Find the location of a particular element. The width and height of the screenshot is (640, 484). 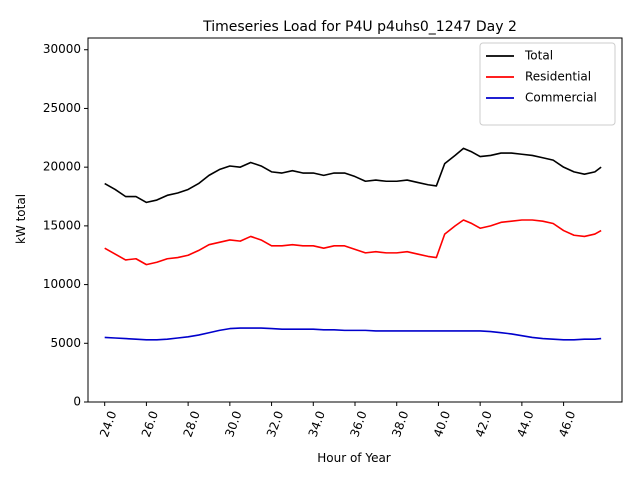

legend-box is located at coordinates (547, 84).